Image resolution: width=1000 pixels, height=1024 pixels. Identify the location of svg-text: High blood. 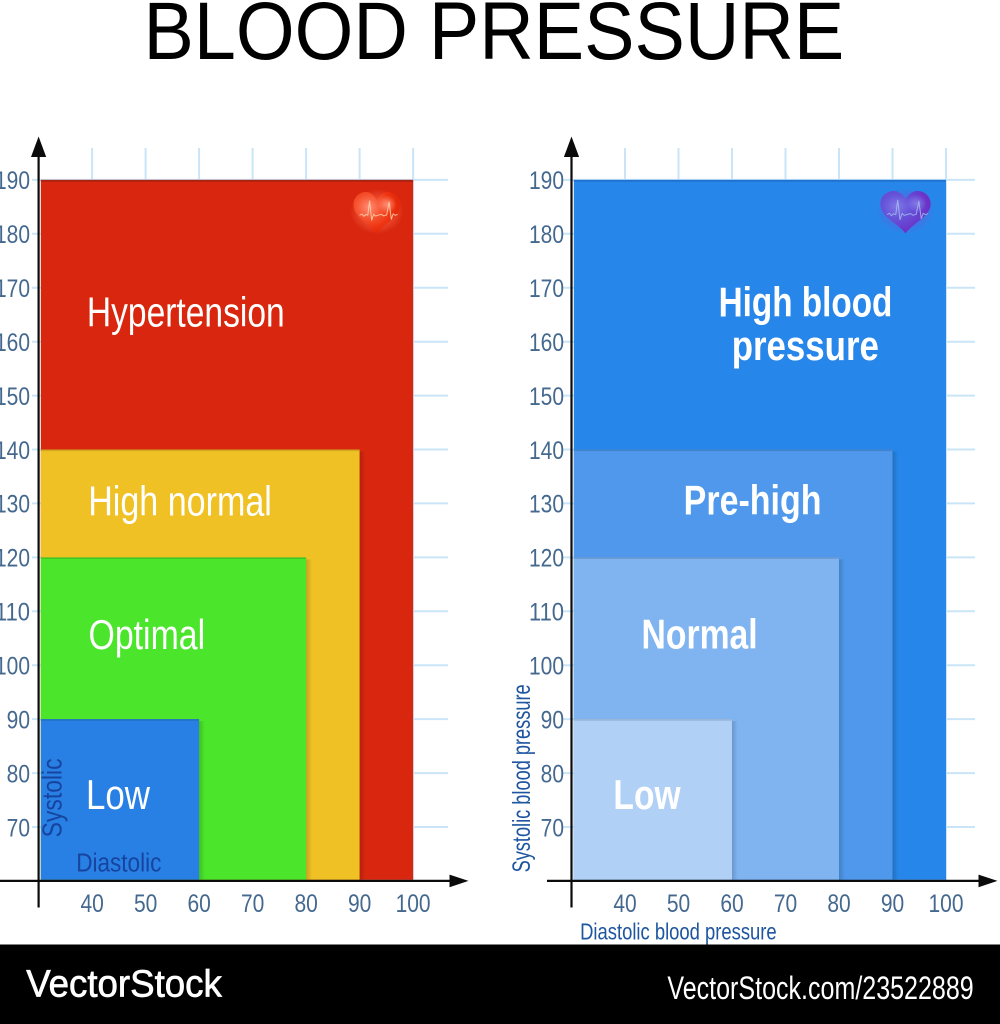
(806, 302).